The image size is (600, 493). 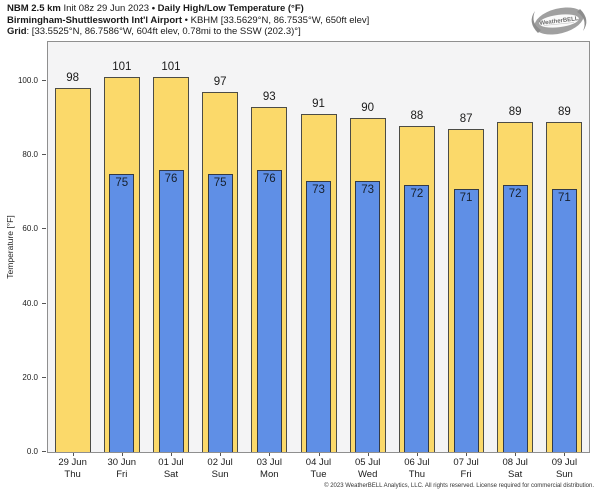 What do you see at coordinates (34, 8) in the screenshot?
I see `model-name: NBM 2.5 km` at bounding box center [34, 8].